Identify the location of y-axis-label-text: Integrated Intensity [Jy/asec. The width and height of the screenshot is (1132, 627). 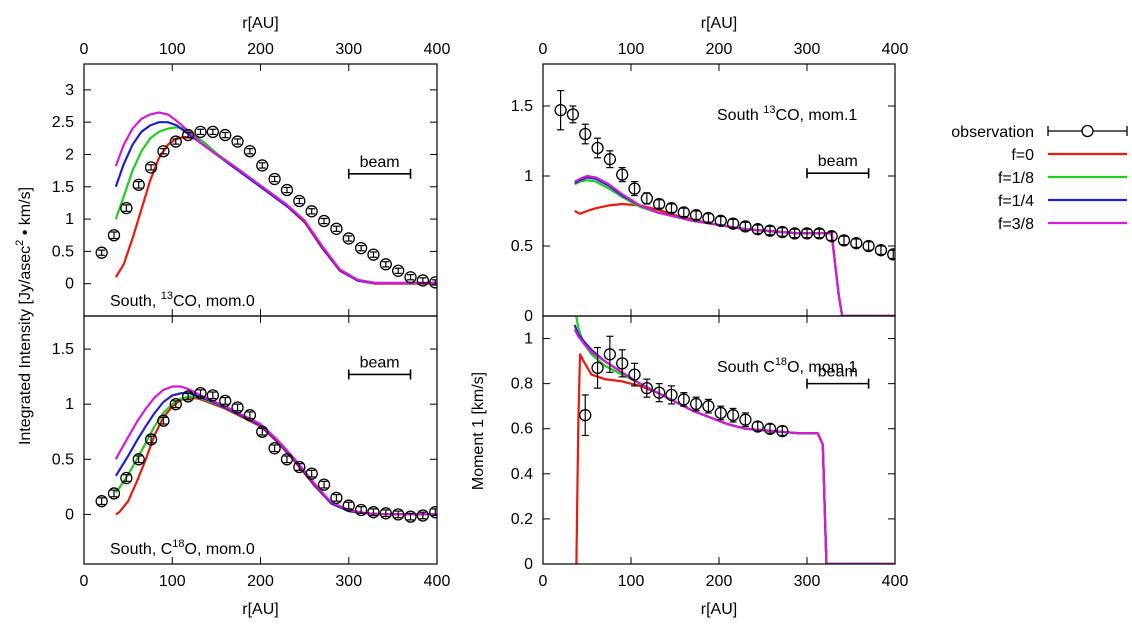
(25, 345).